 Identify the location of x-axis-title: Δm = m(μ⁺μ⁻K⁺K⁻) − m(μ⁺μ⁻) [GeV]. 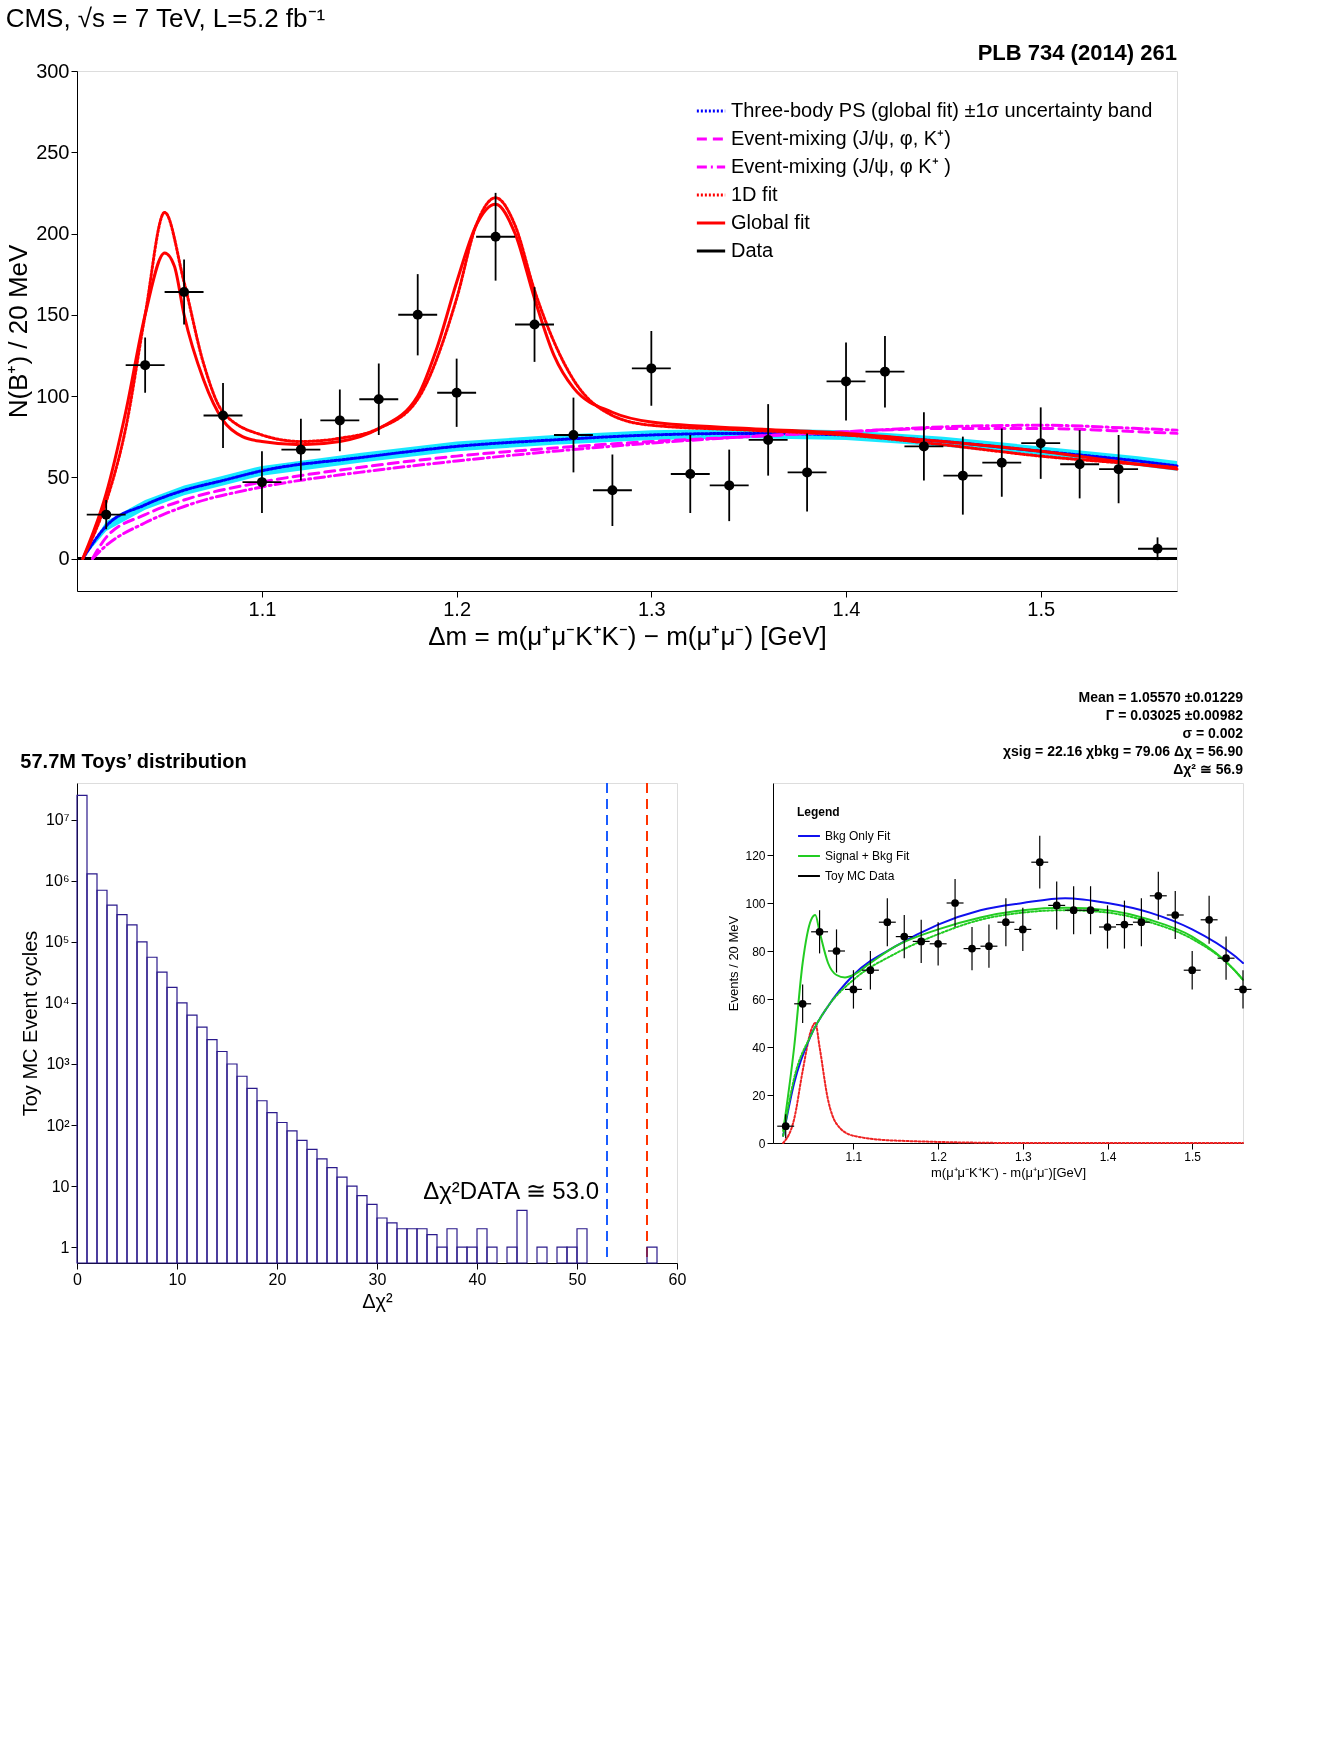
(627, 635).